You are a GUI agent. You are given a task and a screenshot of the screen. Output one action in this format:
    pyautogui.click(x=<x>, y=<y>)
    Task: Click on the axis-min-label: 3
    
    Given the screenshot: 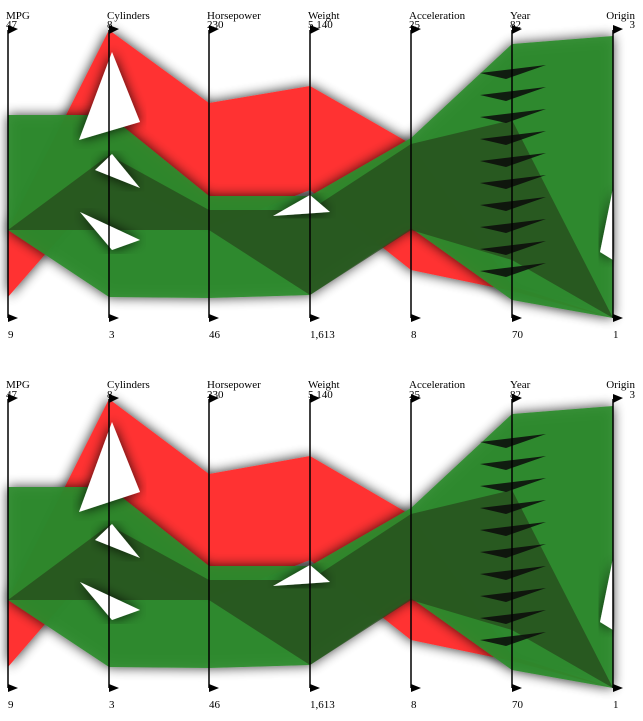 What is the action you would take?
    pyautogui.click(x=112, y=335)
    